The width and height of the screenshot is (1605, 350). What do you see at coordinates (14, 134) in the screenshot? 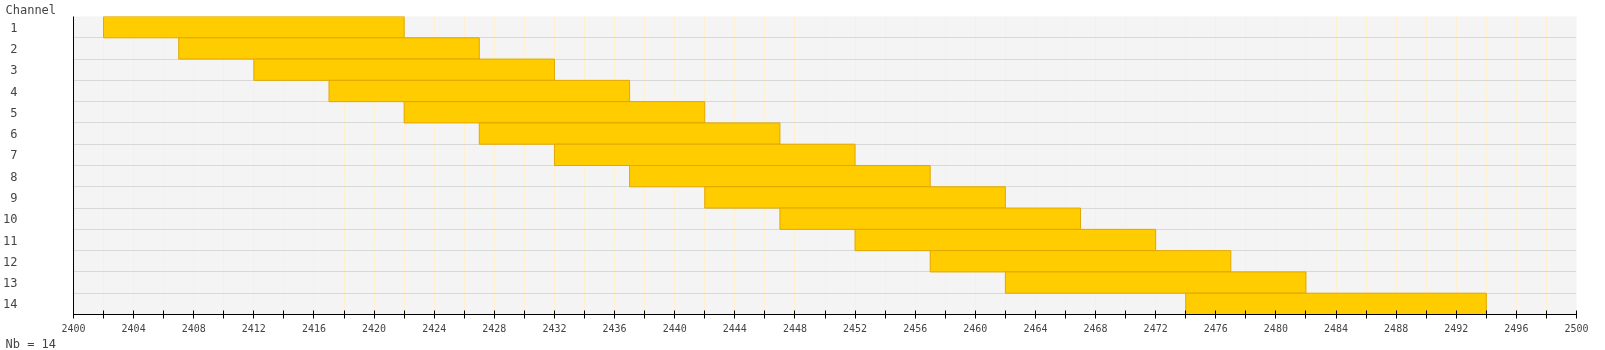
I see `y-tick-label: 6` at bounding box center [14, 134].